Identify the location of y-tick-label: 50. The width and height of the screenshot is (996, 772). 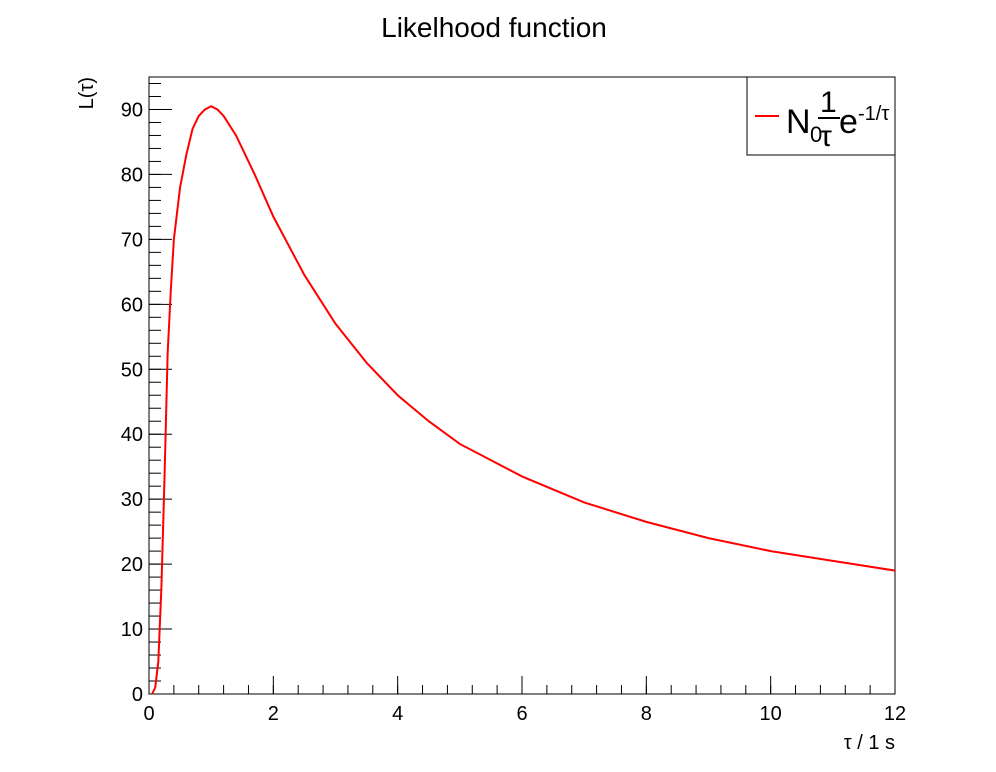
(132, 370).